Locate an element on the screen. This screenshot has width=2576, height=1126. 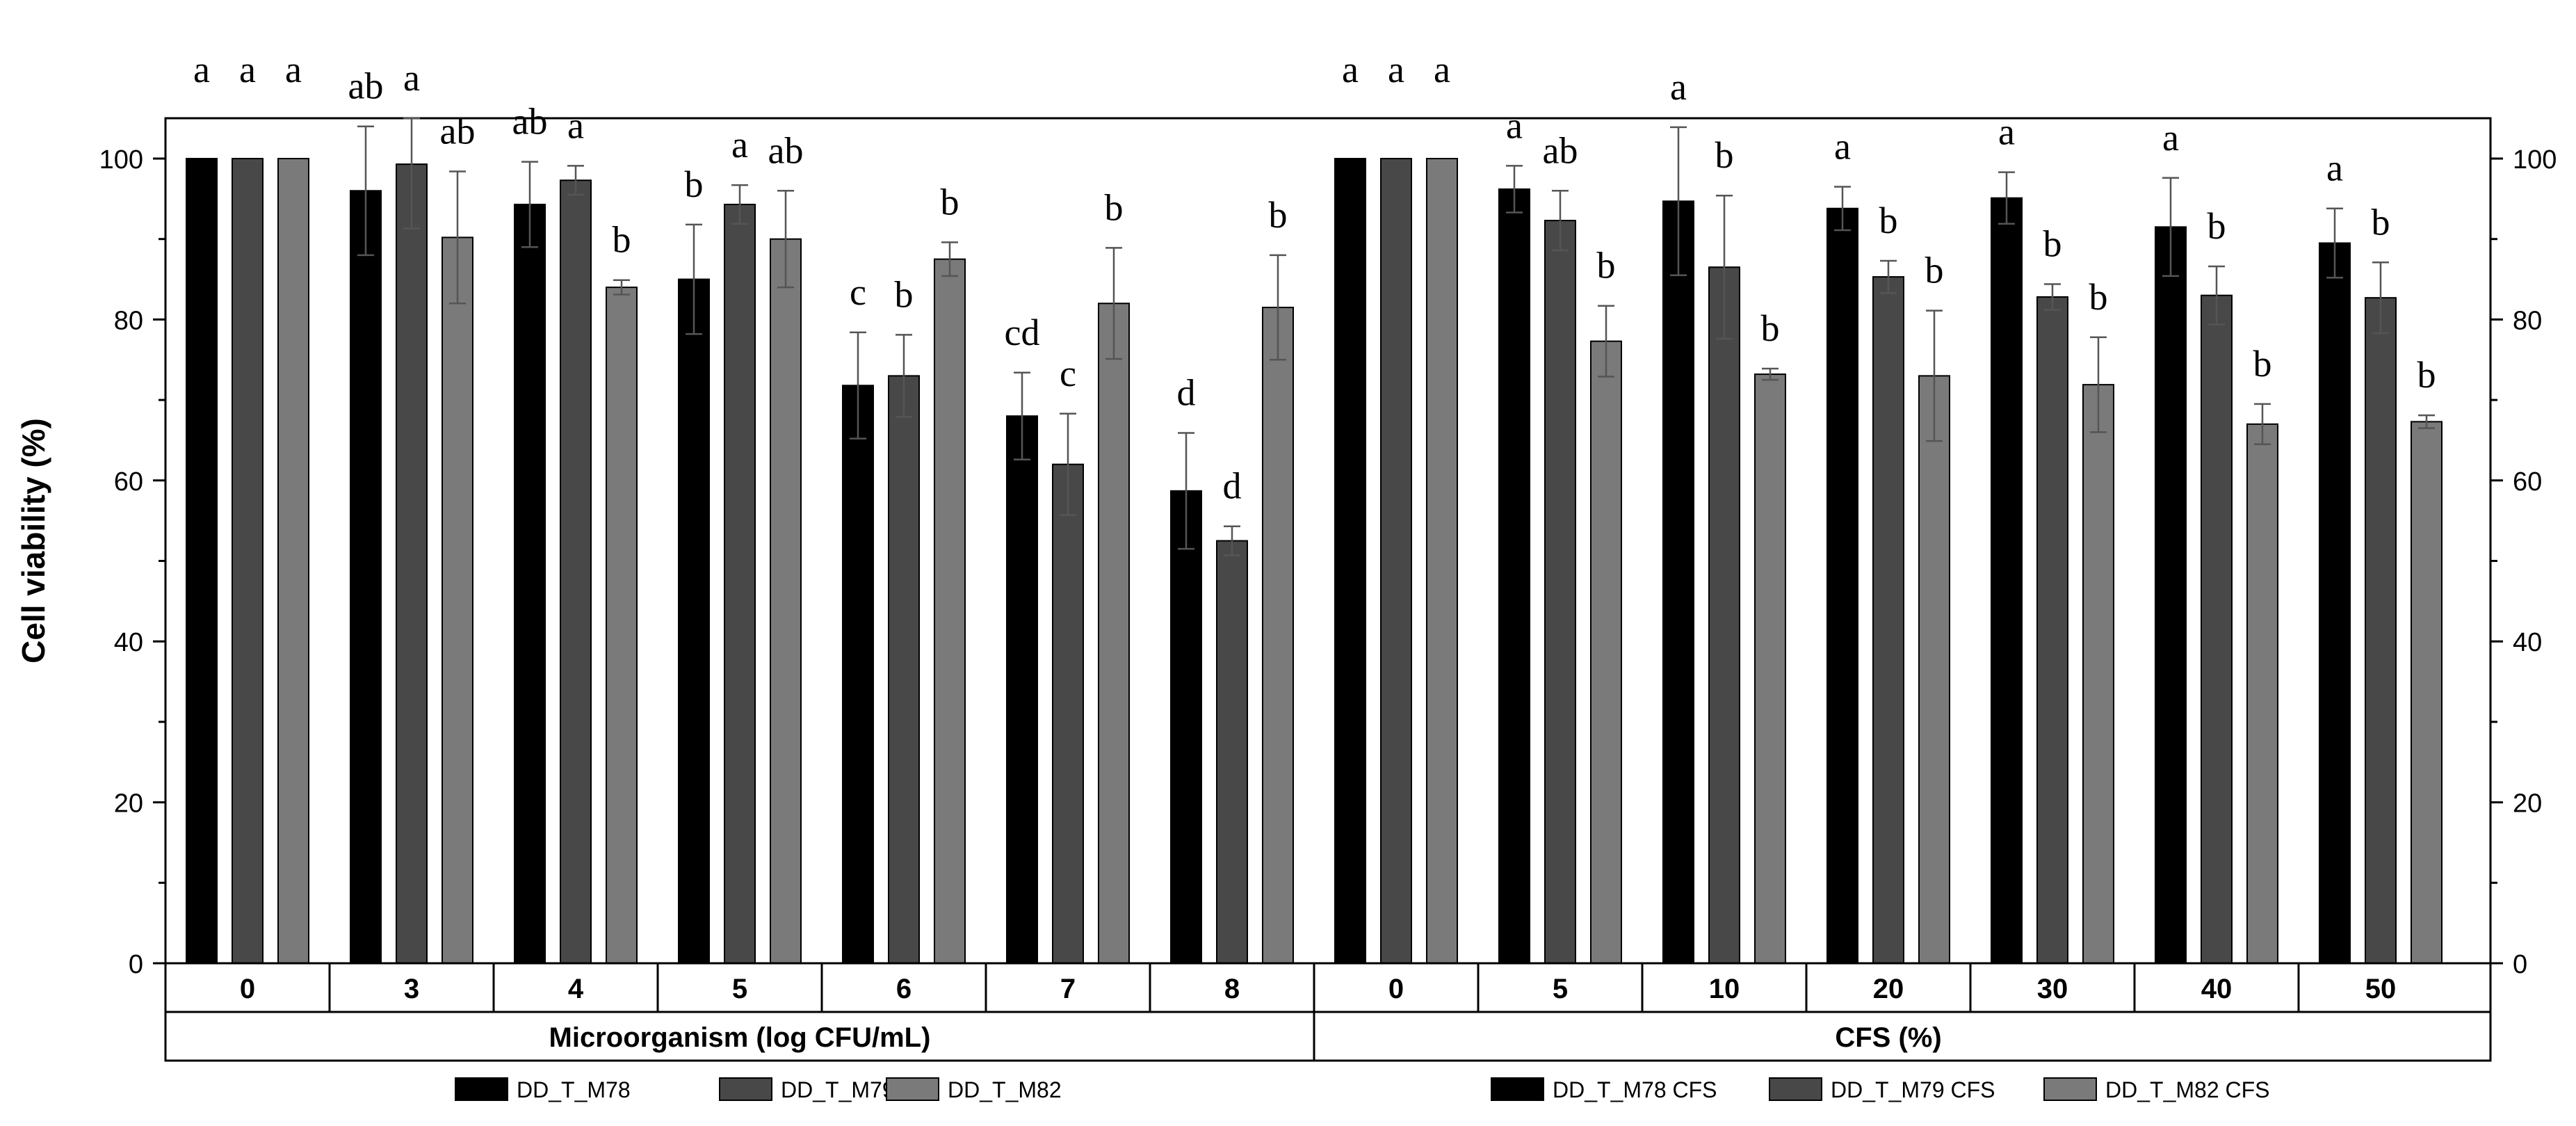
y-tick-label-left: 40 is located at coordinates (128, 642).